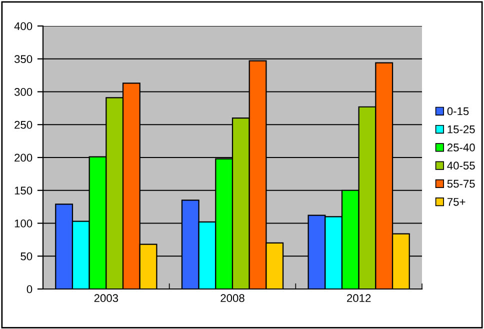 This screenshot has width=484, height=329. What do you see at coordinates (29, 289) in the screenshot?
I see `y-tick-label: 0` at bounding box center [29, 289].